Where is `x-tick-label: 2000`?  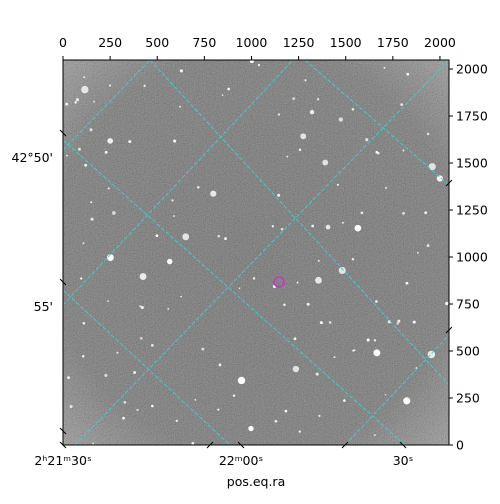
x-tick-label: 2000 is located at coordinates (440, 42).